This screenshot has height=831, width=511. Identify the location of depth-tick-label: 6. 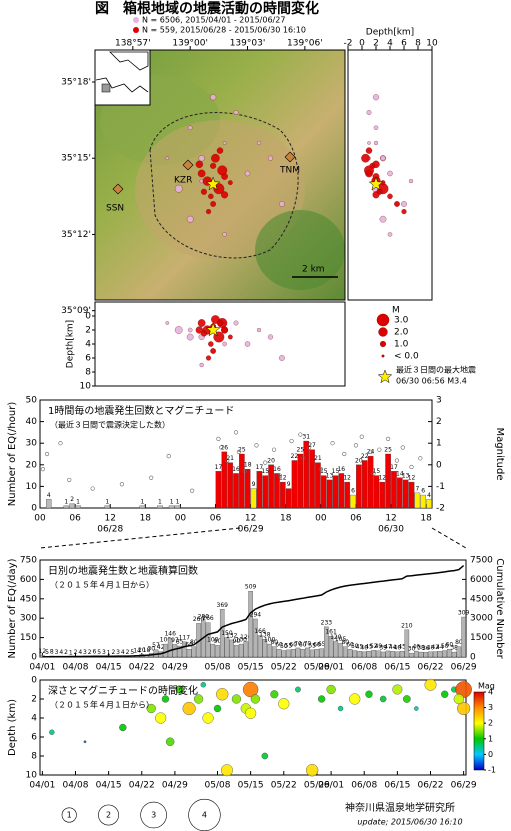
(88, 359).